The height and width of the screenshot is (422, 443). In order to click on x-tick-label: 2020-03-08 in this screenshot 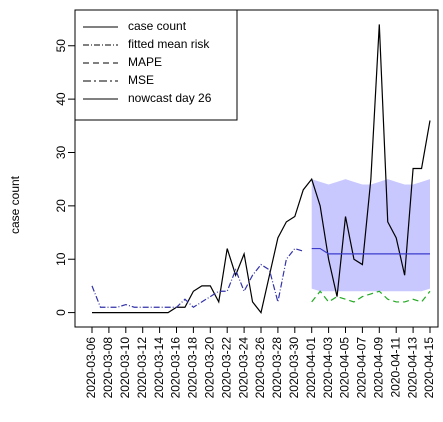, I will do `click(108, 368)`.